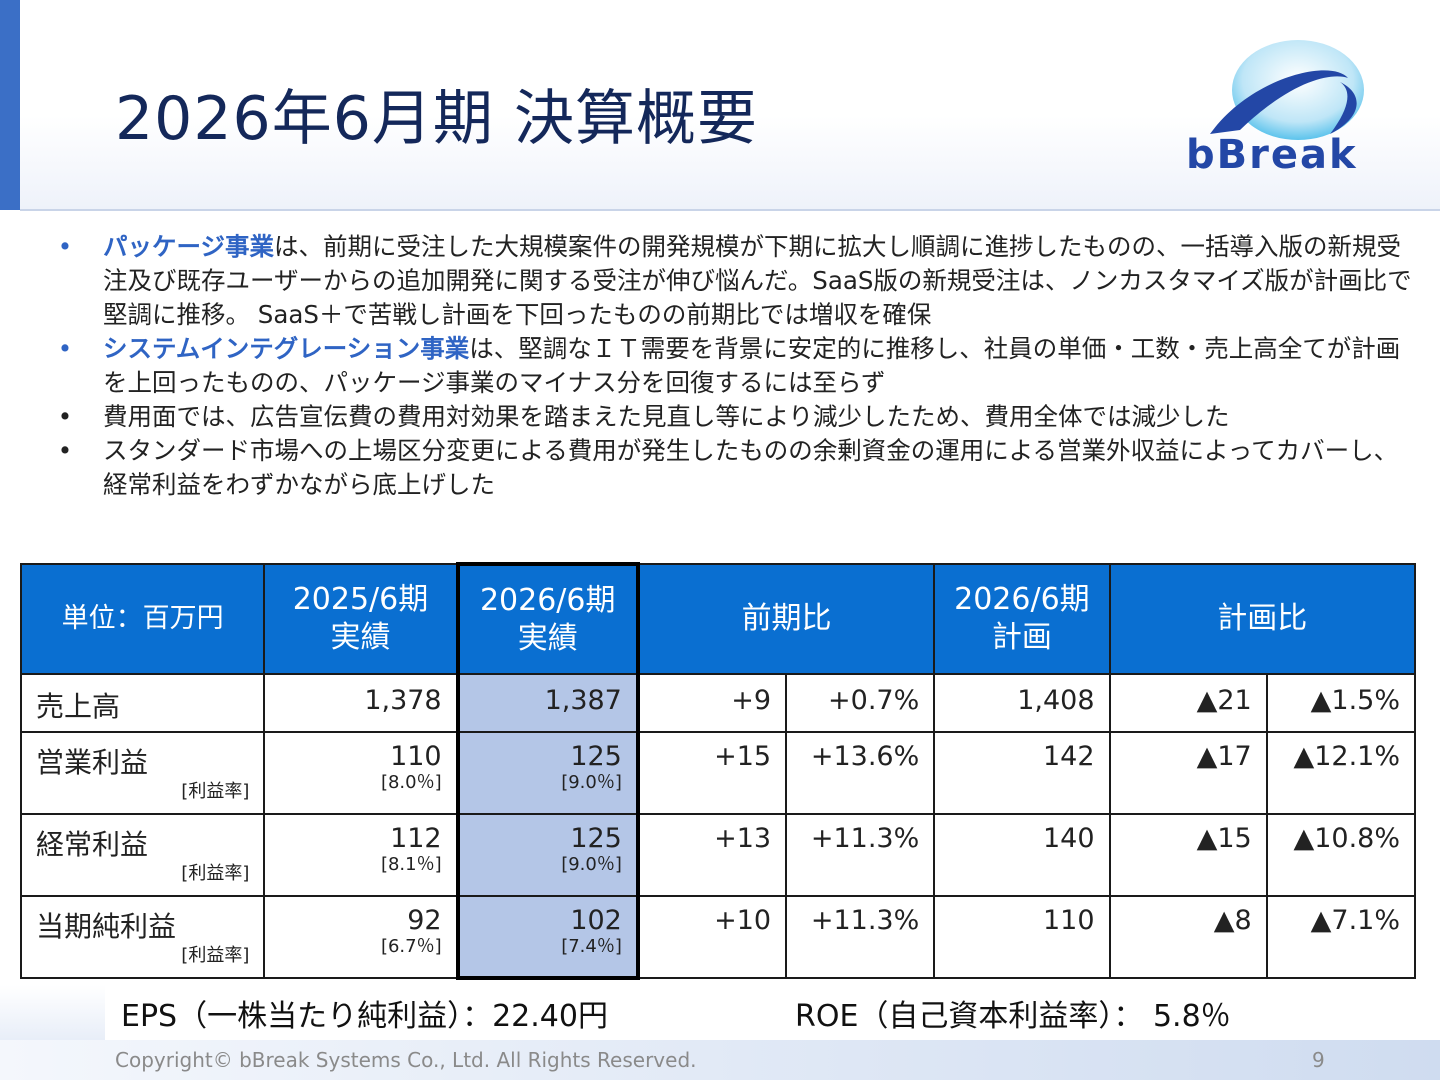  I want to click on plan-pct: ▲12.1%, so click(1341, 773).